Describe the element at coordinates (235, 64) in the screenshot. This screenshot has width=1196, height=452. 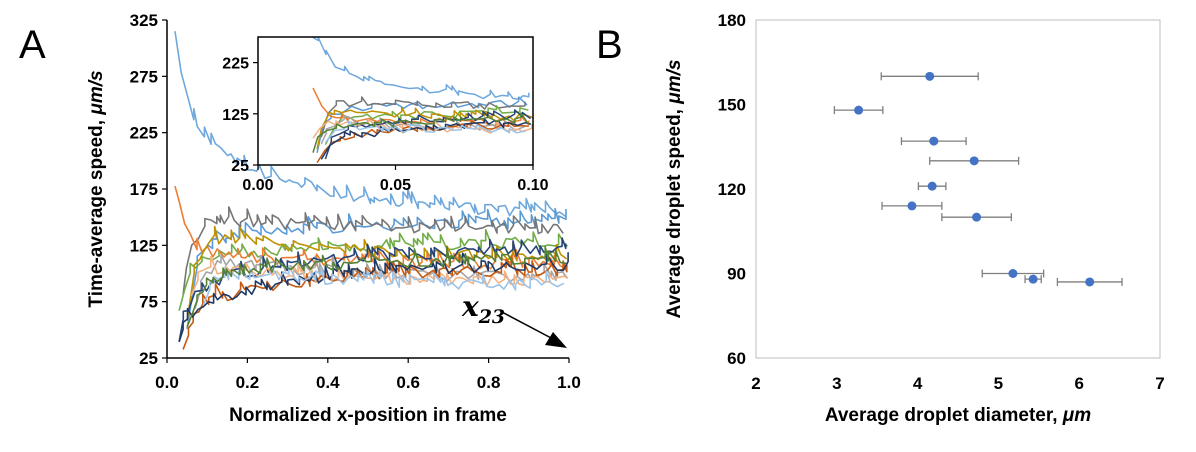
I see `inset-ytick-label: 225` at that location.